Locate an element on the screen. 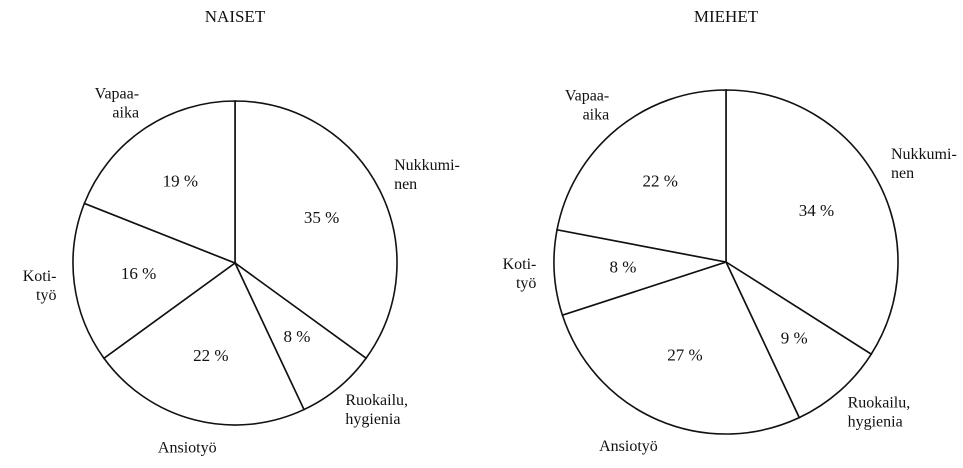 The width and height of the screenshot is (963, 468). value-label: 19 % is located at coordinates (180, 181).